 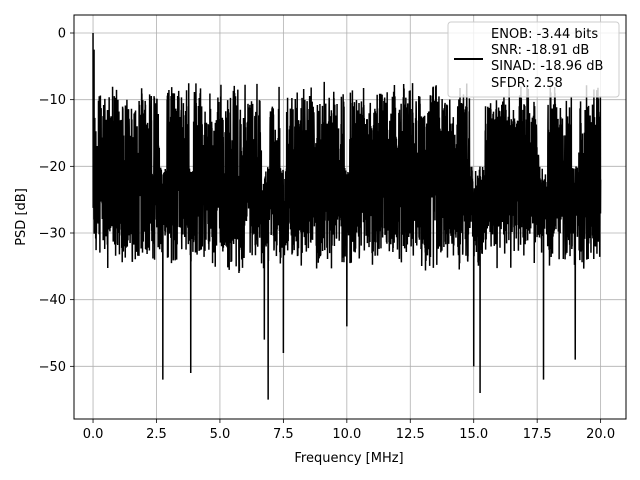 I want to click on y-axis: 0 −10 −20 −30 −40 −50, so click(x=56, y=201).